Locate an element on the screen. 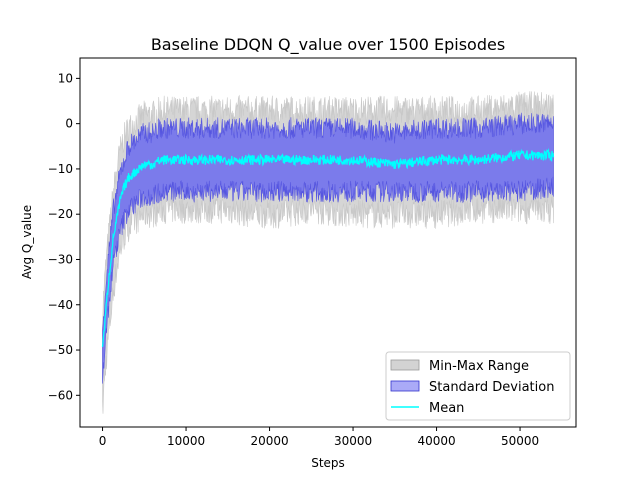  x-axis-ticks: 0 10000 20000 30000 40000 50000 is located at coordinates (319, 437).